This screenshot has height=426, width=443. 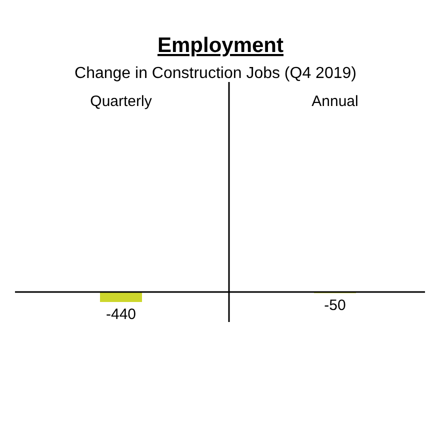 What do you see at coordinates (215, 73) in the screenshot?
I see `chart-subtitle: Change in Construction Jobs (Q4 2019)` at bounding box center [215, 73].